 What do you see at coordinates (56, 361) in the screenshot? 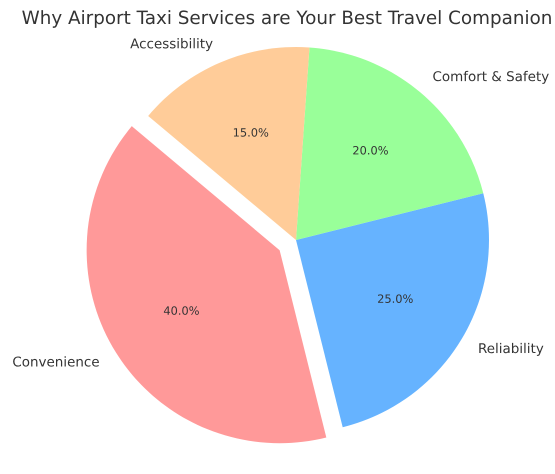
I see `slice-label: Convenience` at bounding box center [56, 361].